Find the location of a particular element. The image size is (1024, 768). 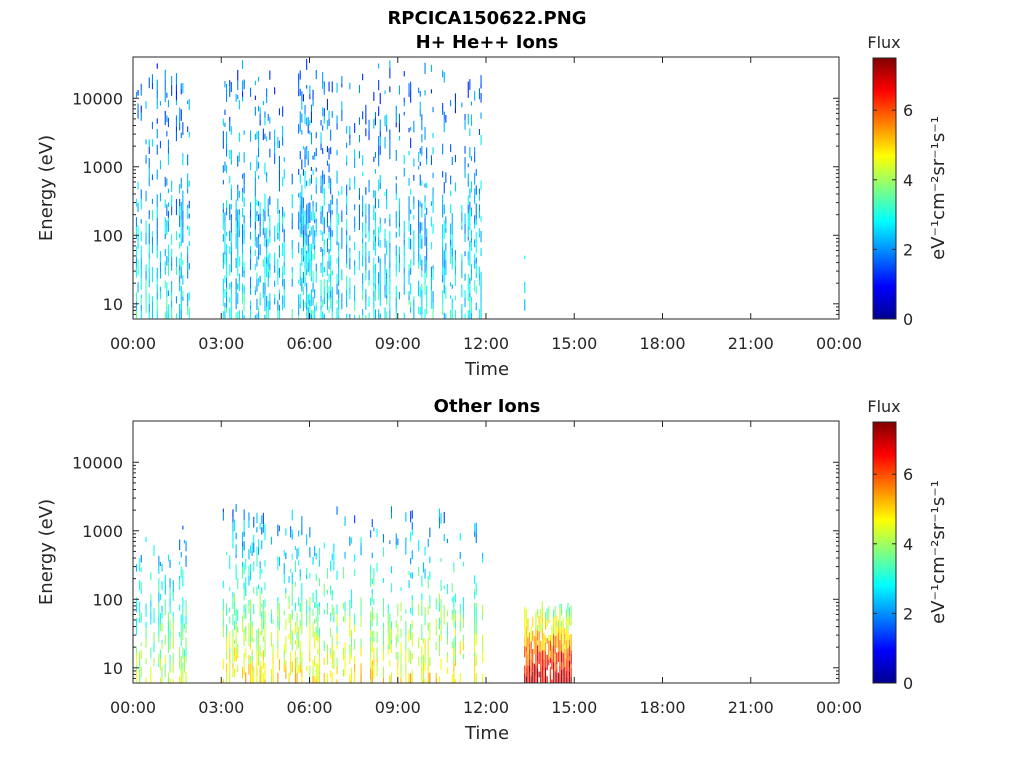

x-tick-label: 21:00 is located at coordinates (751, 707).